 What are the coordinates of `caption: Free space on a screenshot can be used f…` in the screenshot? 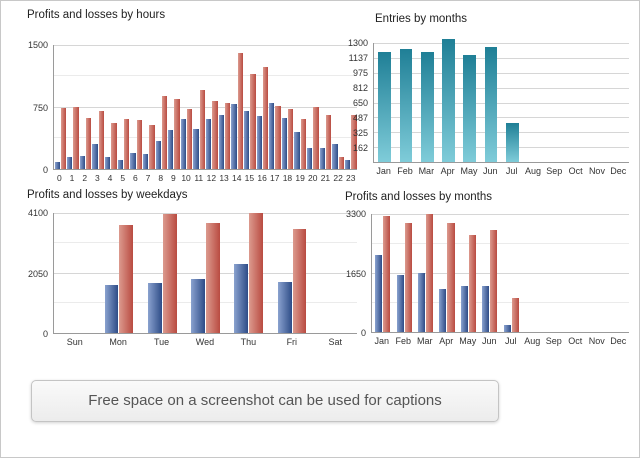 It's located at (265, 401).